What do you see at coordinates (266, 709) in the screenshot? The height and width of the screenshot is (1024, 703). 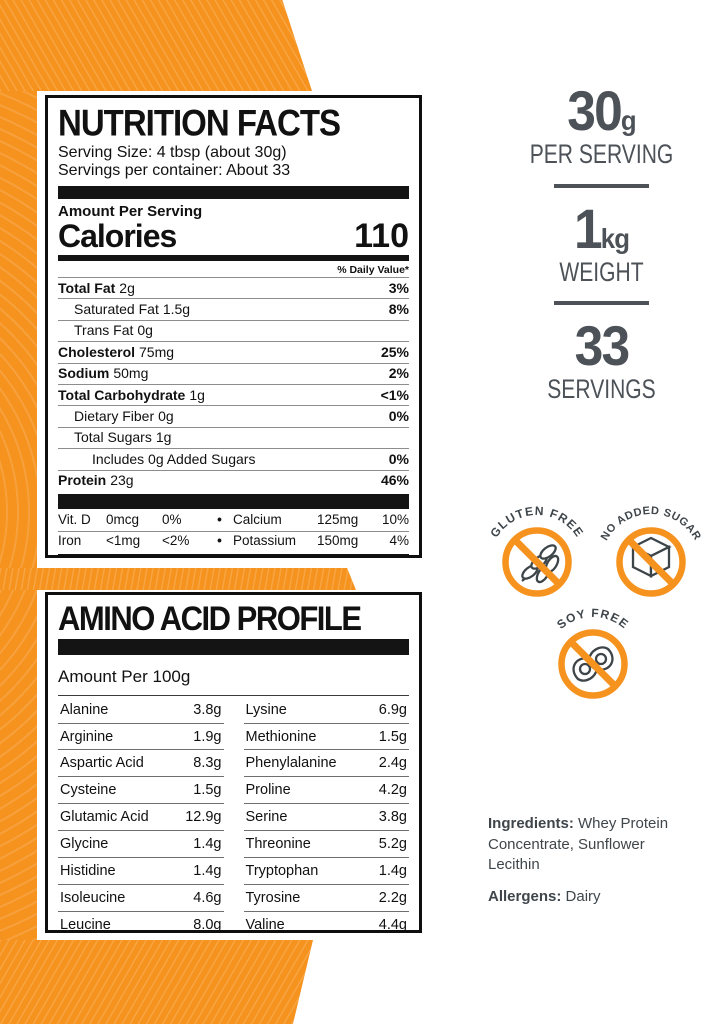 I see `amino-acid-name: Lysine` at bounding box center [266, 709].